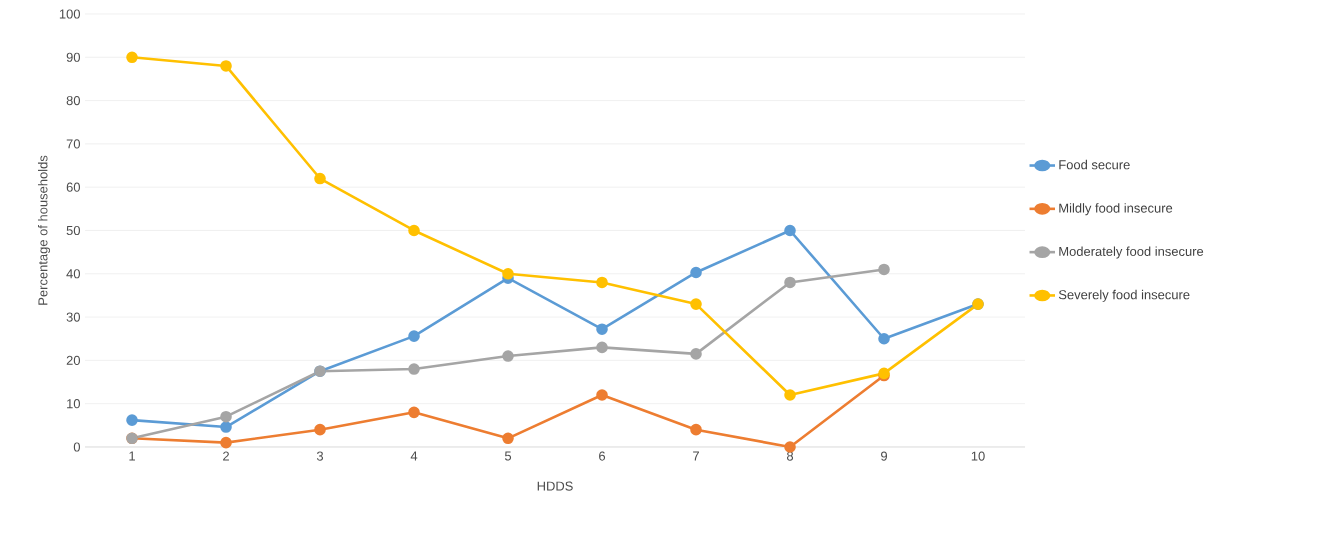  I want to click on y-tick-label: 70, so click(73, 144).